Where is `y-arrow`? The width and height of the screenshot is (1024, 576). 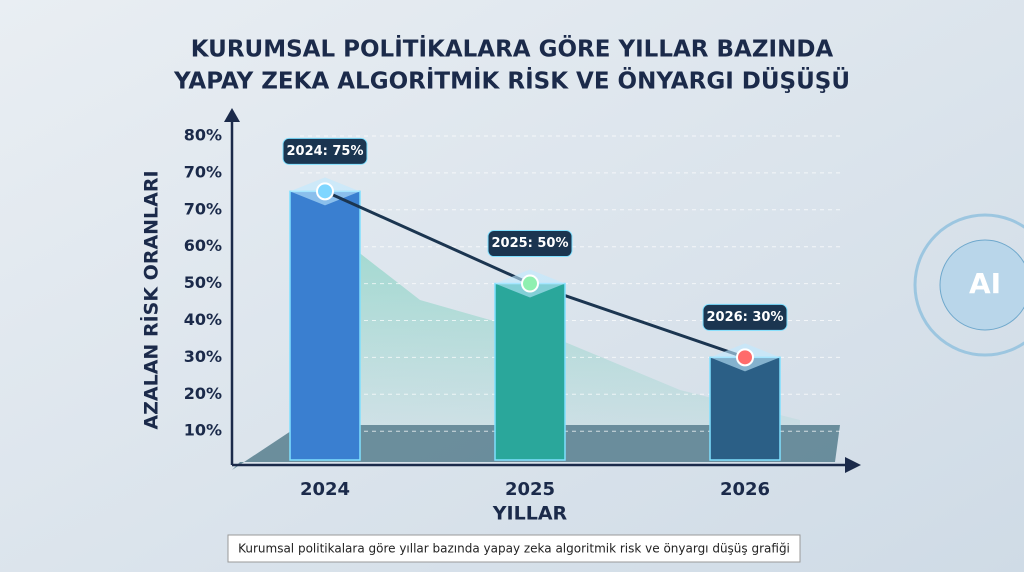
y-arrow is located at coordinates (232, 115).